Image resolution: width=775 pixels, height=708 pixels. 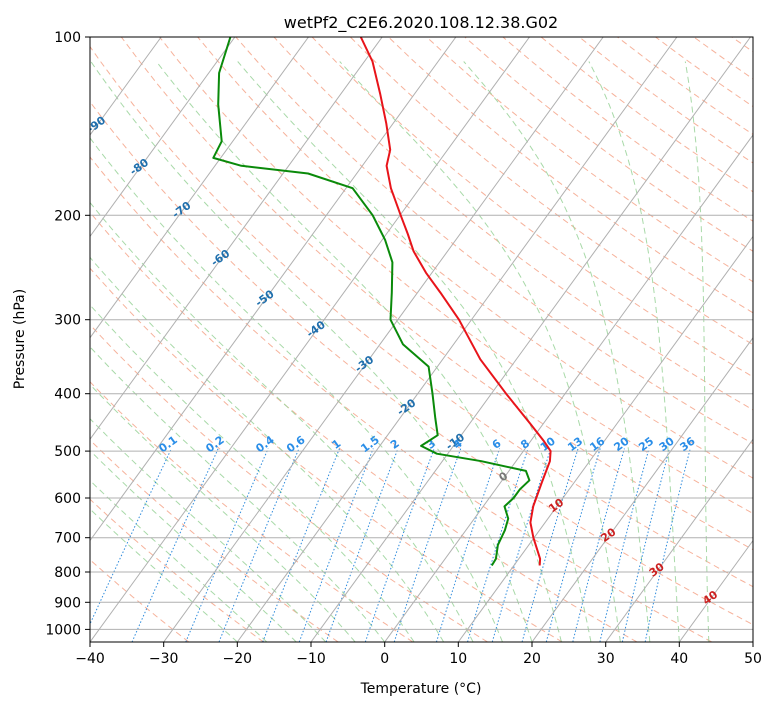 What do you see at coordinates (679, 659) in the screenshot?
I see `x-tick-label: 40` at bounding box center [679, 659].